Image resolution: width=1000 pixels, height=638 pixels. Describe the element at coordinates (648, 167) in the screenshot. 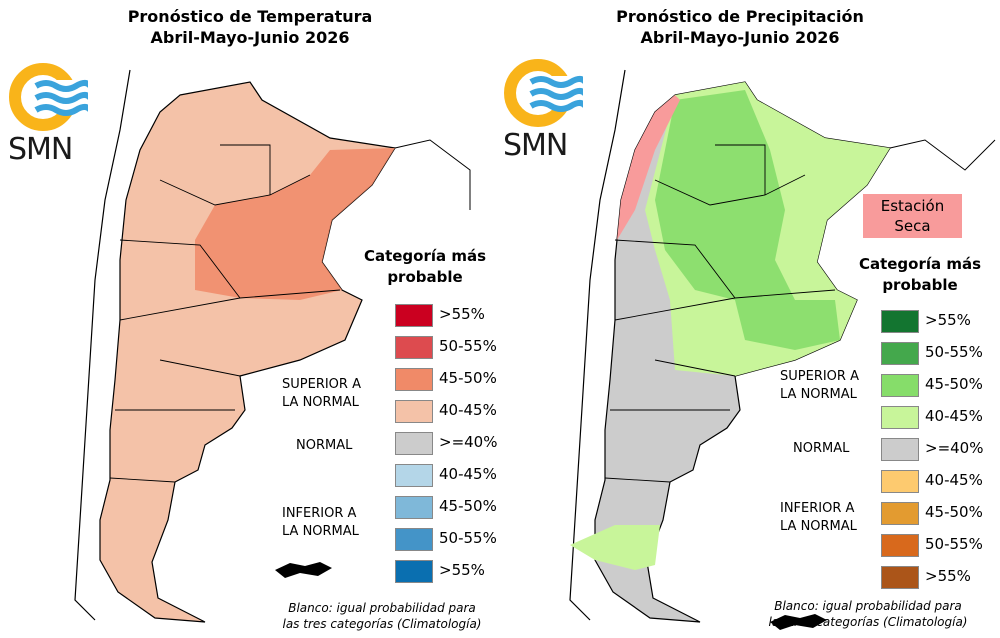

I see `dry-season-region` at that location.